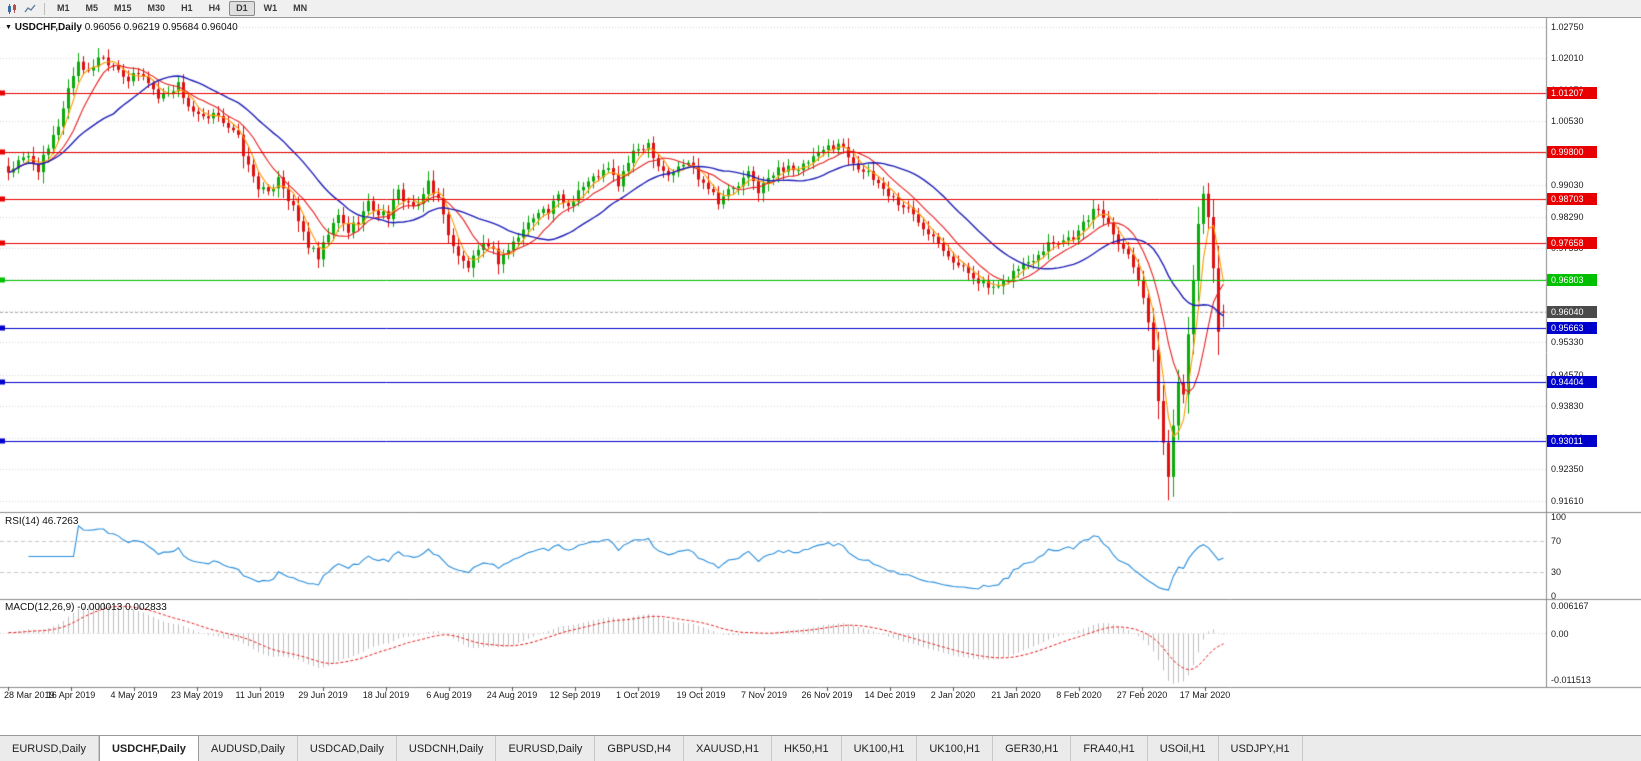 The height and width of the screenshot is (761, 1641). Describe the element at coordinates (806, 748) in the screenshot. I see `chart-tab-hk50-h1: HK50,H1` at that location.